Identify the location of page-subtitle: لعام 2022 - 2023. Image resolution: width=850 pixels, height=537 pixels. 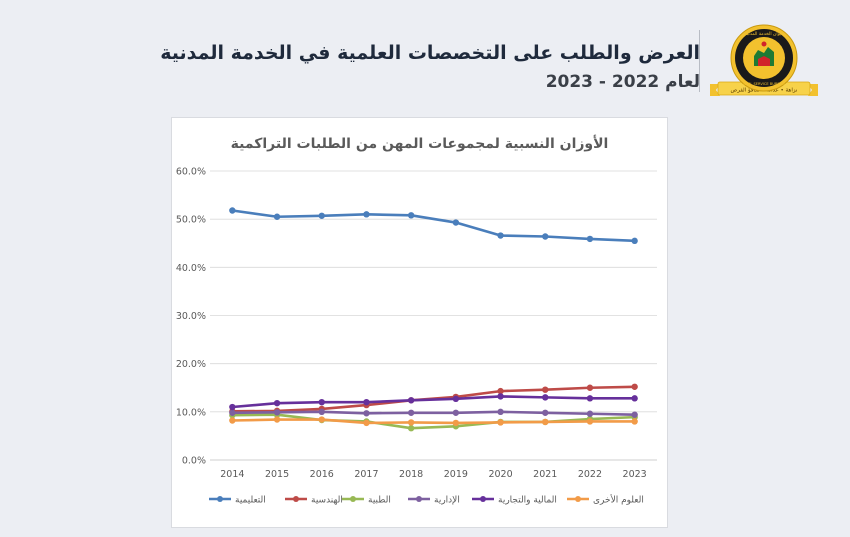
(622, 82).